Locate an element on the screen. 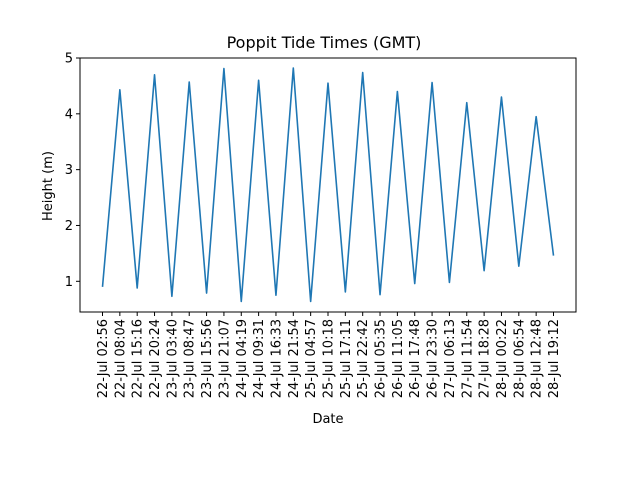  x-tick-label: 23-Jul 03:40 is located at coordinates (172, 358).